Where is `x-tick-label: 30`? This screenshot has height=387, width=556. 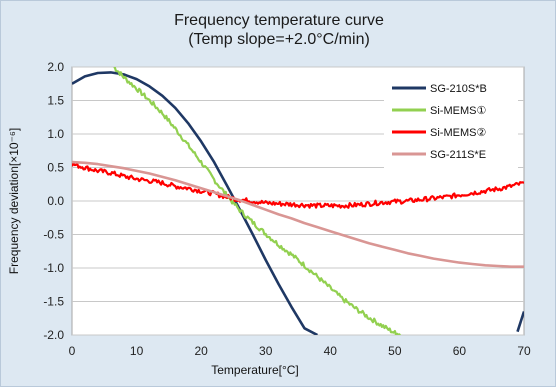 x-tick-label: 30 is located at coordinates (266, 351).